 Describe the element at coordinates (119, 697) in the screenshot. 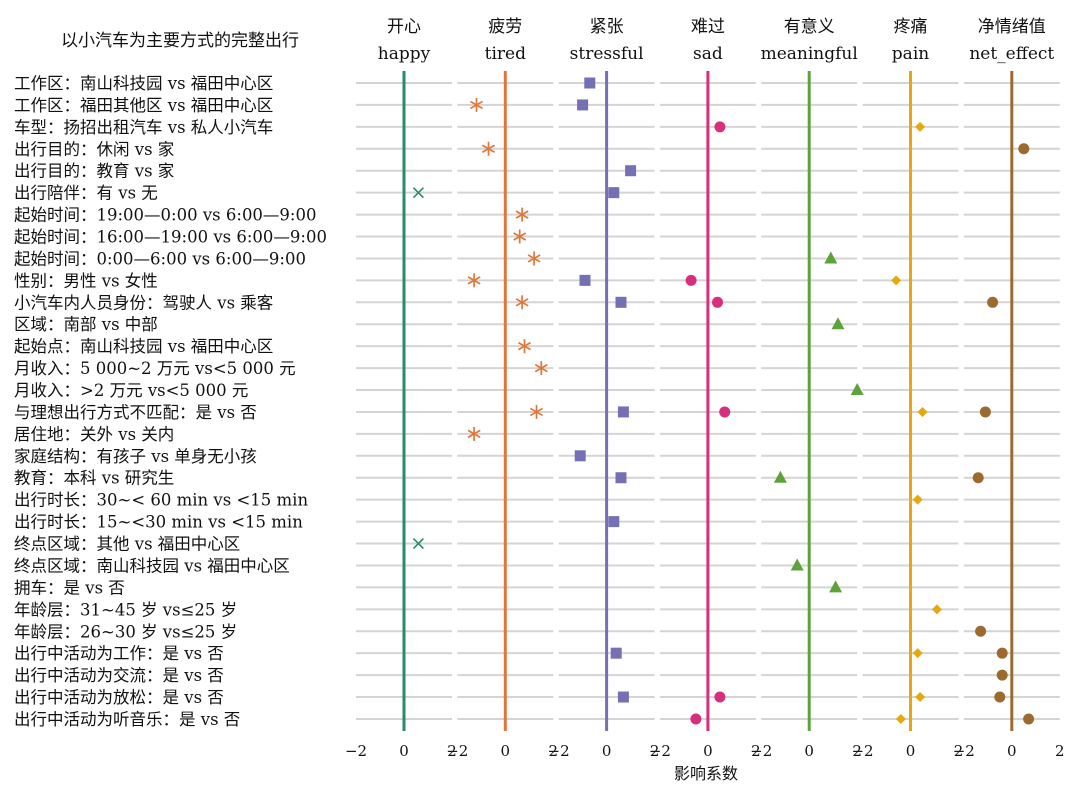

I see `row-label: 出行中活动为放松：是 vs 否` at that location.